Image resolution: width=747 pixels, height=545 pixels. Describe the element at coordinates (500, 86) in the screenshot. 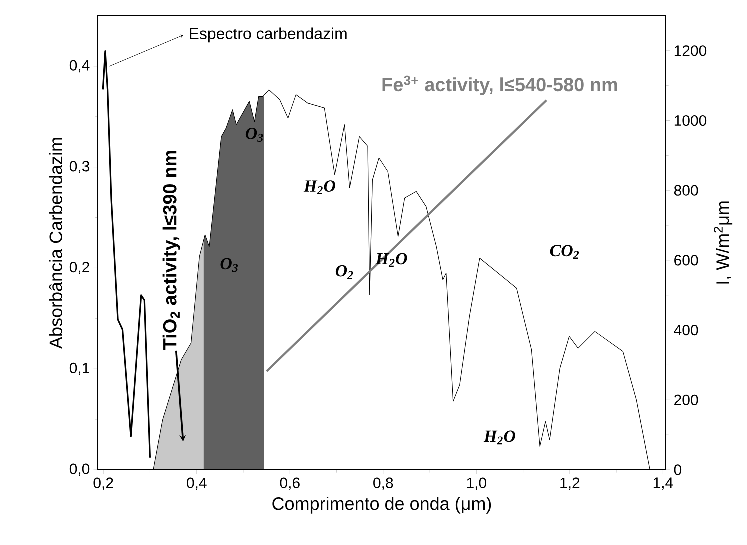

I see `annotation: Fe$^{3+}$ activity, l≤540-580 nm` at that location.